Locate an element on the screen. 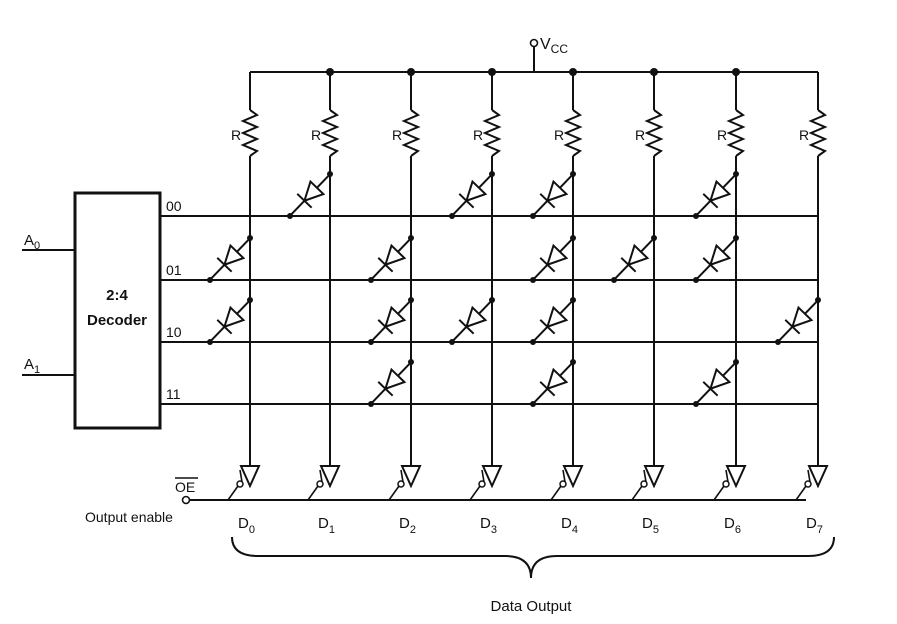  output-label-6: D6 is located at coordinates (732, 525).